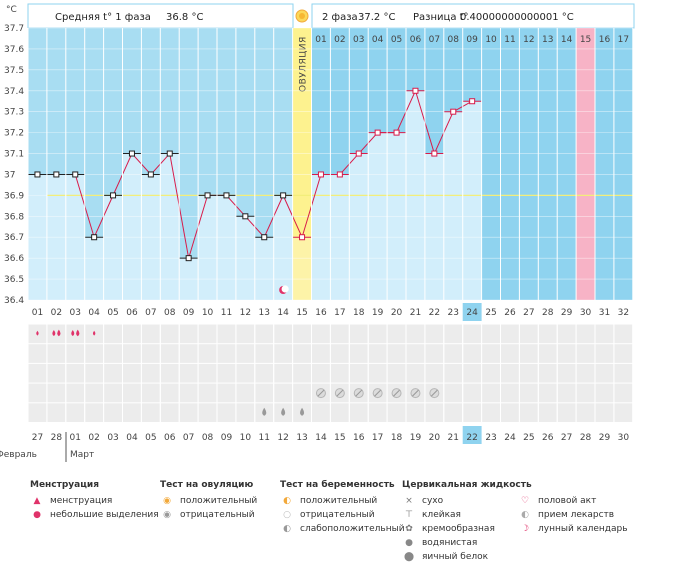 The width and height of the screenshot is (673, 587). Describe the element at coordinates (358, 393) in the screenshot. I see `pill-icon` at that location.